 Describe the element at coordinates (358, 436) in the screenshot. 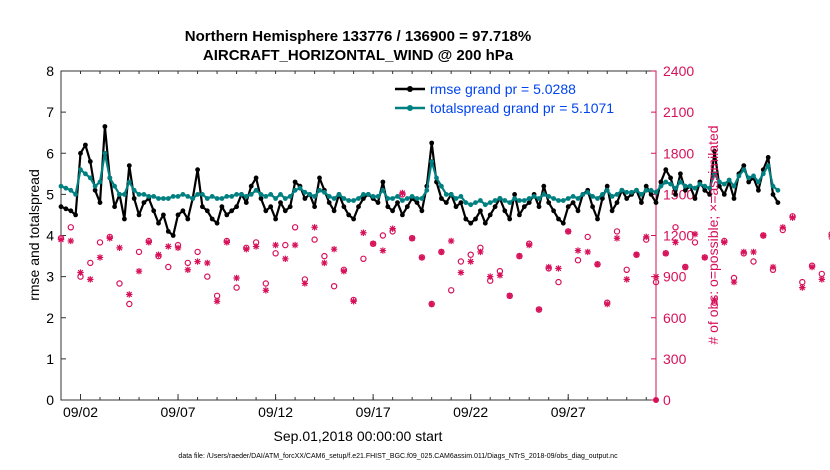

I see `x-axis-label: Sep.01,2018 00:00:00 start` at that location.